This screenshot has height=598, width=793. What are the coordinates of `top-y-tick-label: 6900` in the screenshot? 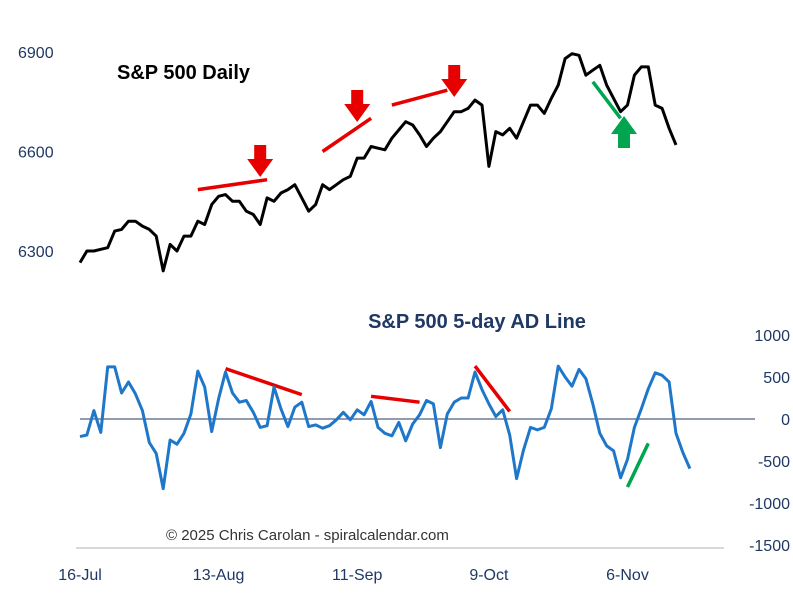 It's located at (36, 53).